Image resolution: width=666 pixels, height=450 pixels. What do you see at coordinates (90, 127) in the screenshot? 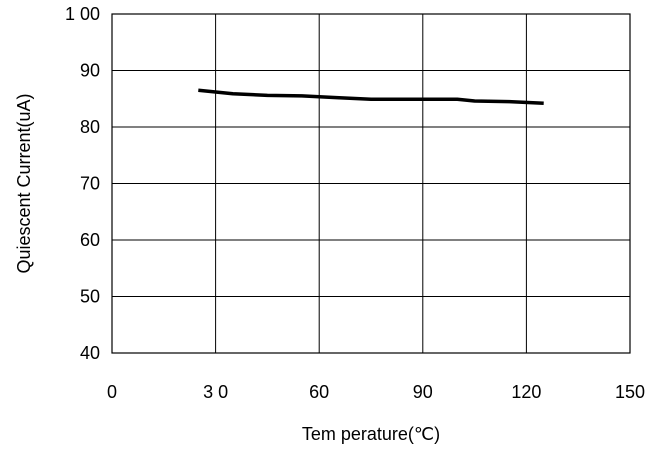
I see `y-tick-label: 80` at bounding box center [90, 127].